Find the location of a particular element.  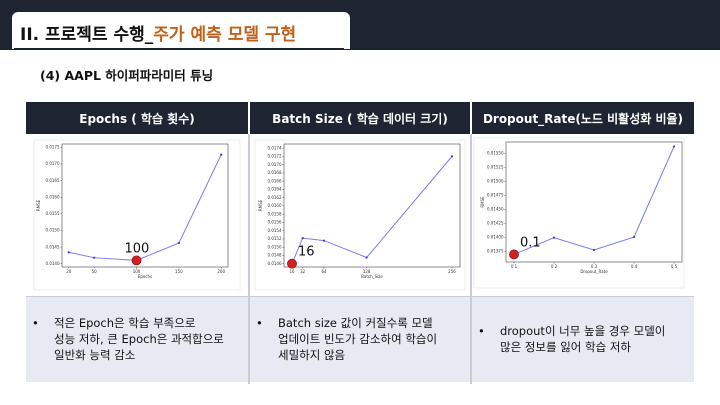

bullet-line: 업데이트 빈도가 감소하여 학습이 is located at coordinates (358, 339).